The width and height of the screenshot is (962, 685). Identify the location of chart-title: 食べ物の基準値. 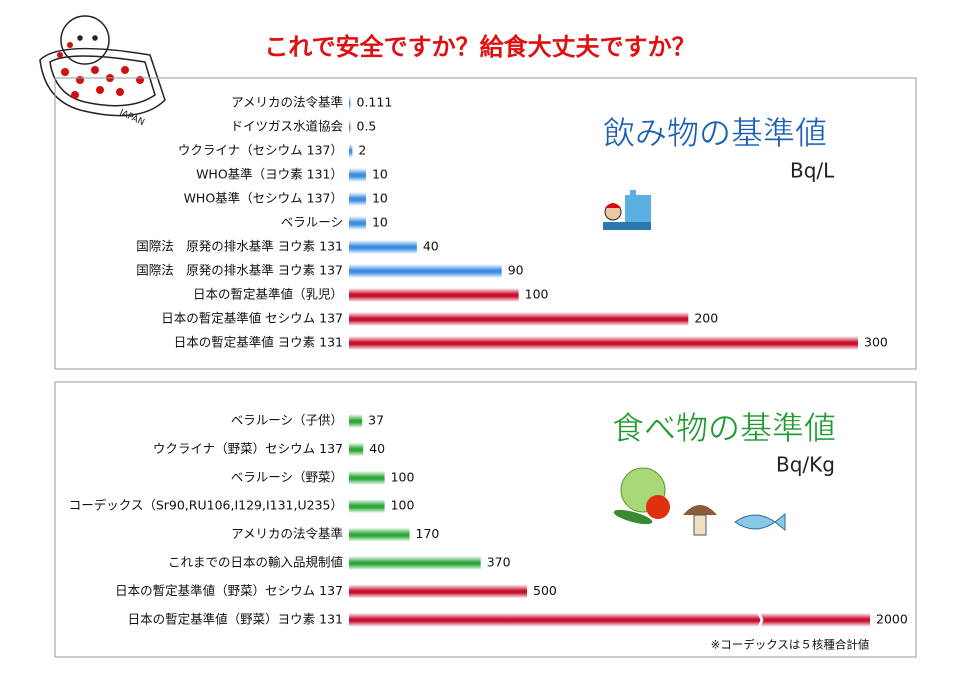
(724, 428).